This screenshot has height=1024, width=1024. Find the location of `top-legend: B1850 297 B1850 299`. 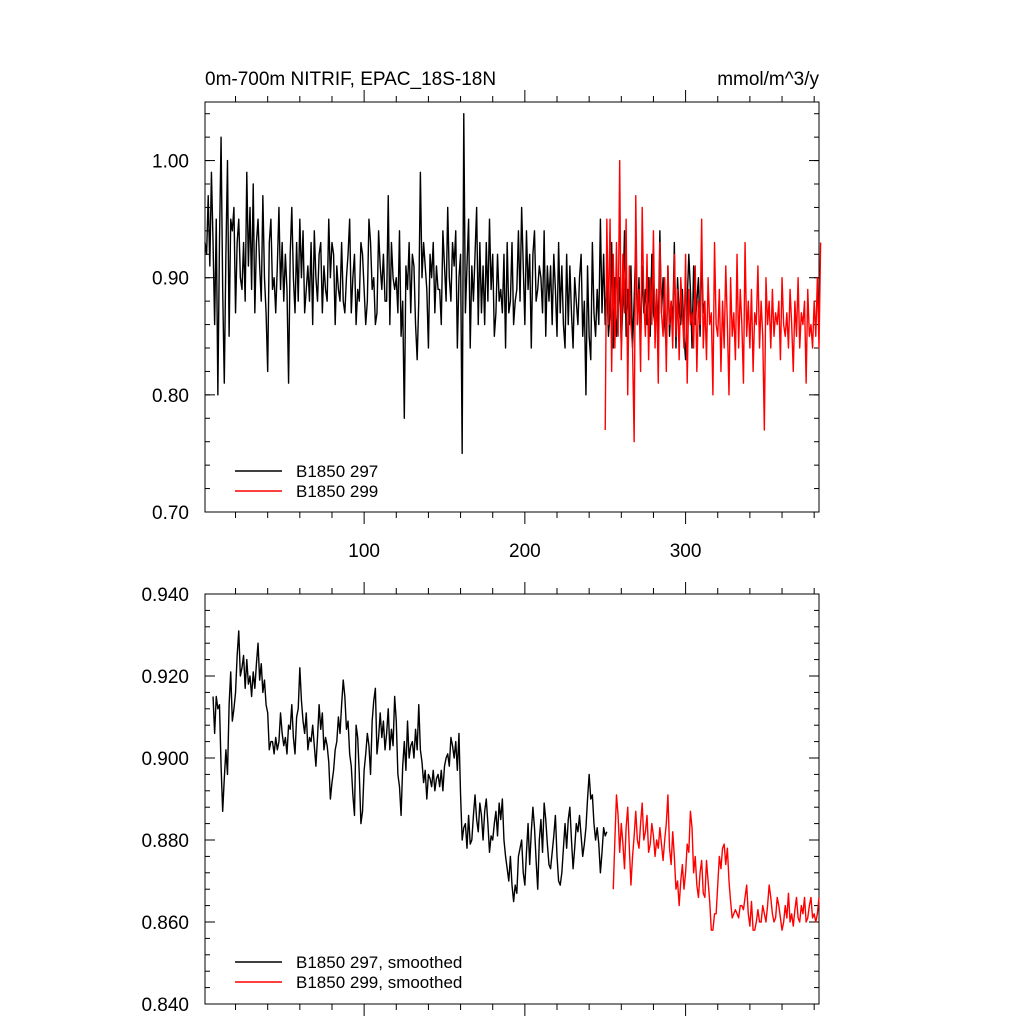

top-legend: B1850 297 B1850 299 is located at coordinates (306, 481).